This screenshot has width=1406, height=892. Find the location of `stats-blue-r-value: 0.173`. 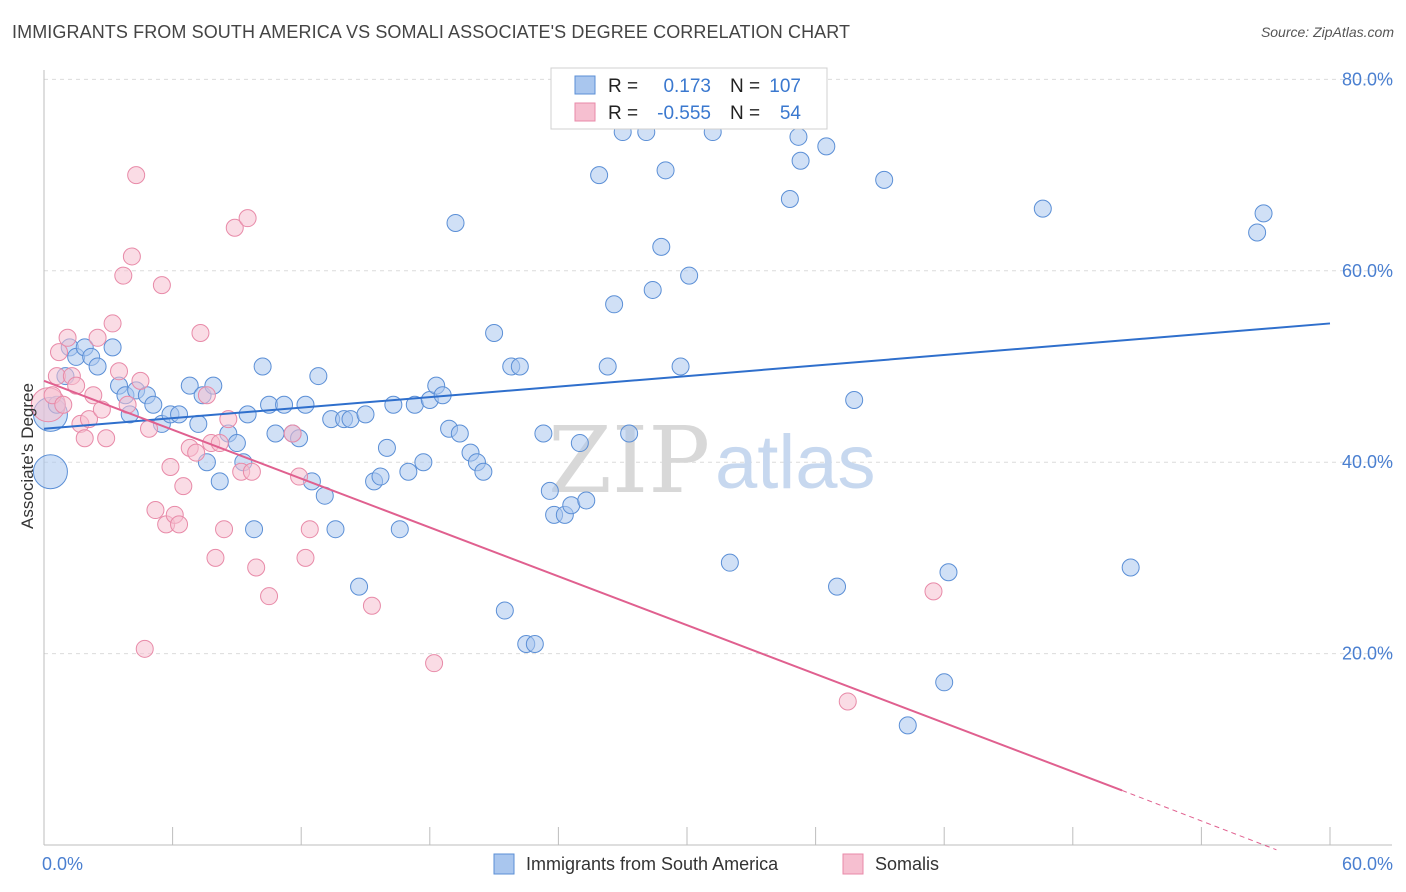

stats-blue-r-value: 0.173 is located at coordinates (687, 86).